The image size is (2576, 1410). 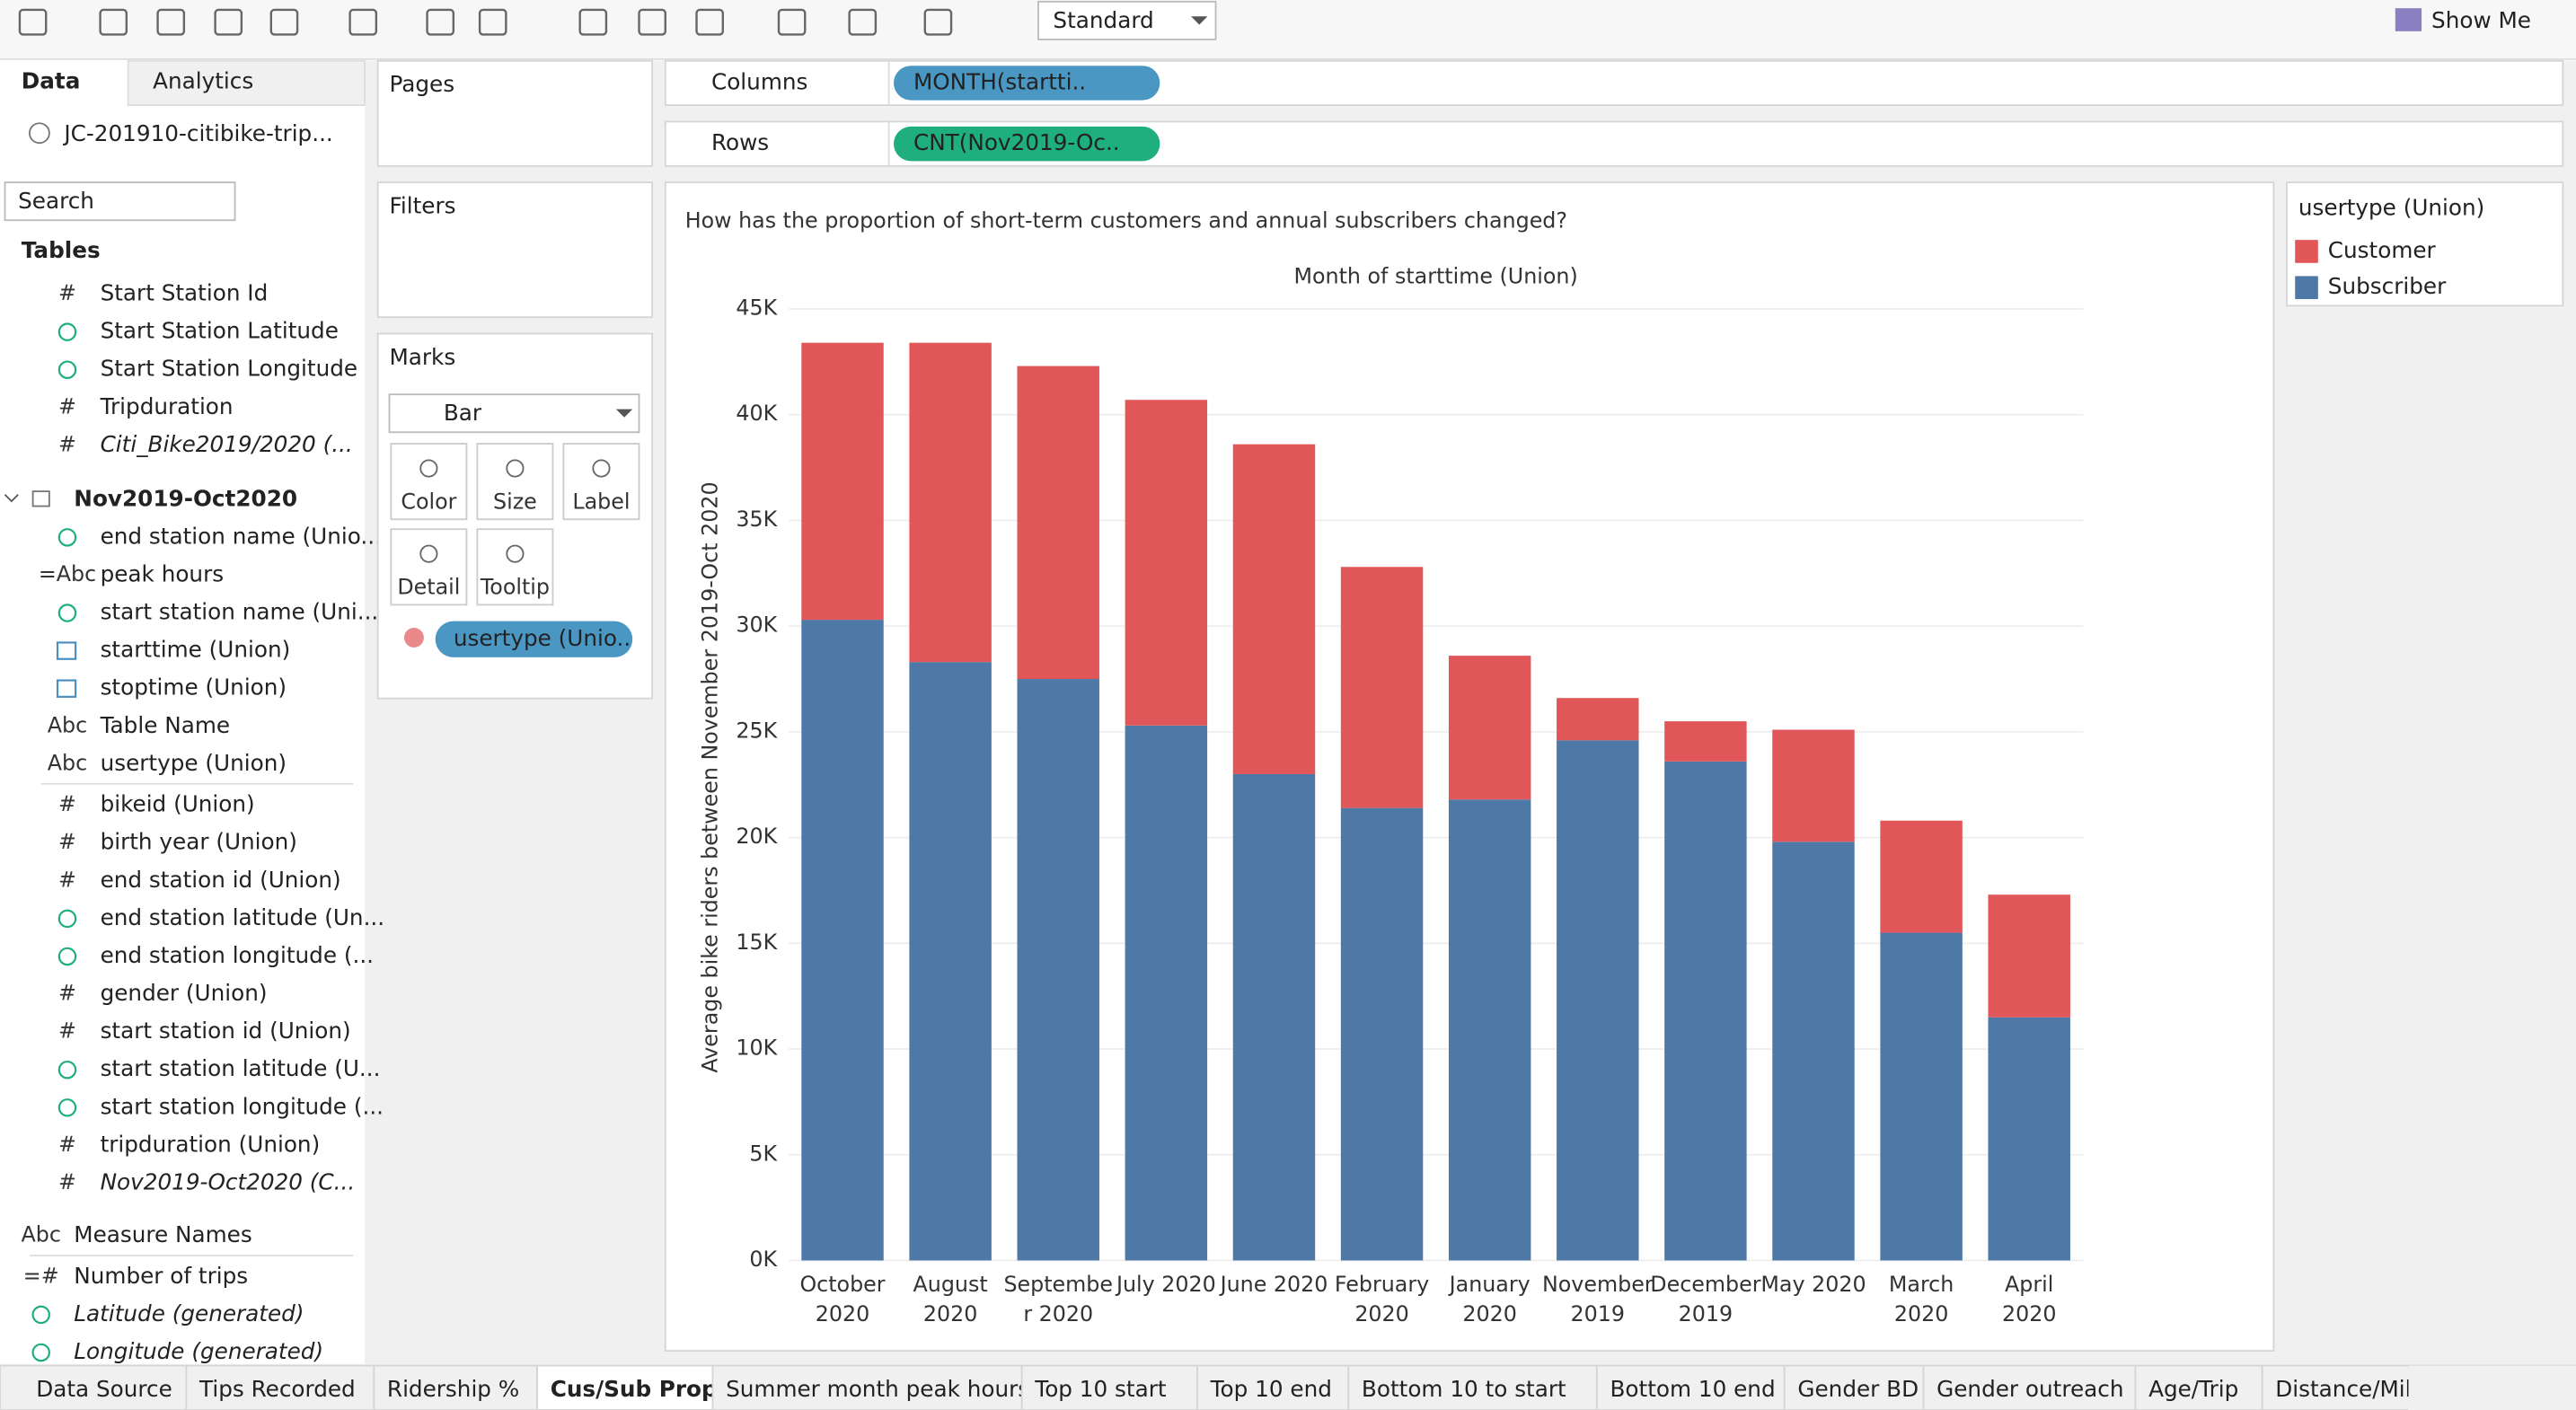 What do you see at coordinates (184, 993) in the screenshot?
I see `field: gender (Union)` at bounding box center [184, 993].